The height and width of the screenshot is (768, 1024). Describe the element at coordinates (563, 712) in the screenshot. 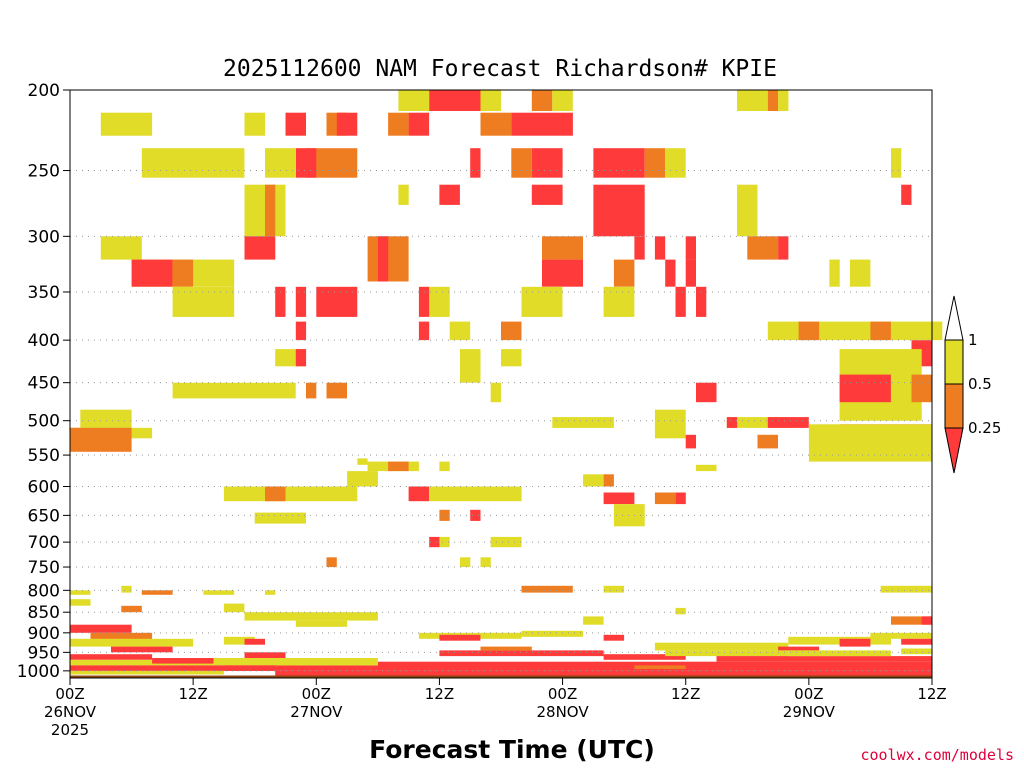

I see `x-tick-label: 28NOV` at that location.